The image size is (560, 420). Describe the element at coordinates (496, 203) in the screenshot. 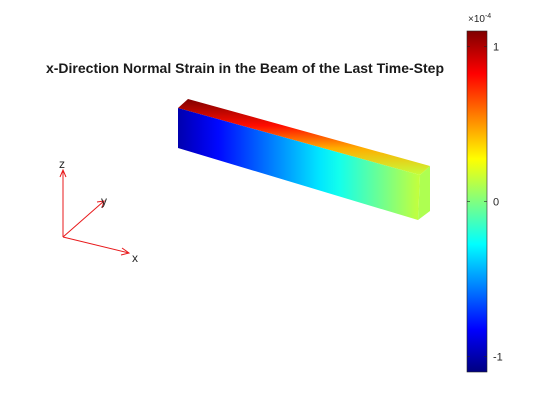

I see `colorbar-tick-label: 0` at that location.